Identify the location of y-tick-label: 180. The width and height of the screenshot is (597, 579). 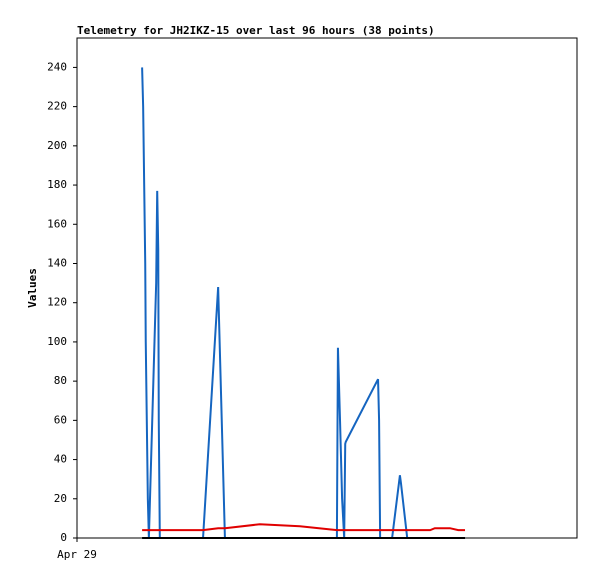
(57, 184).